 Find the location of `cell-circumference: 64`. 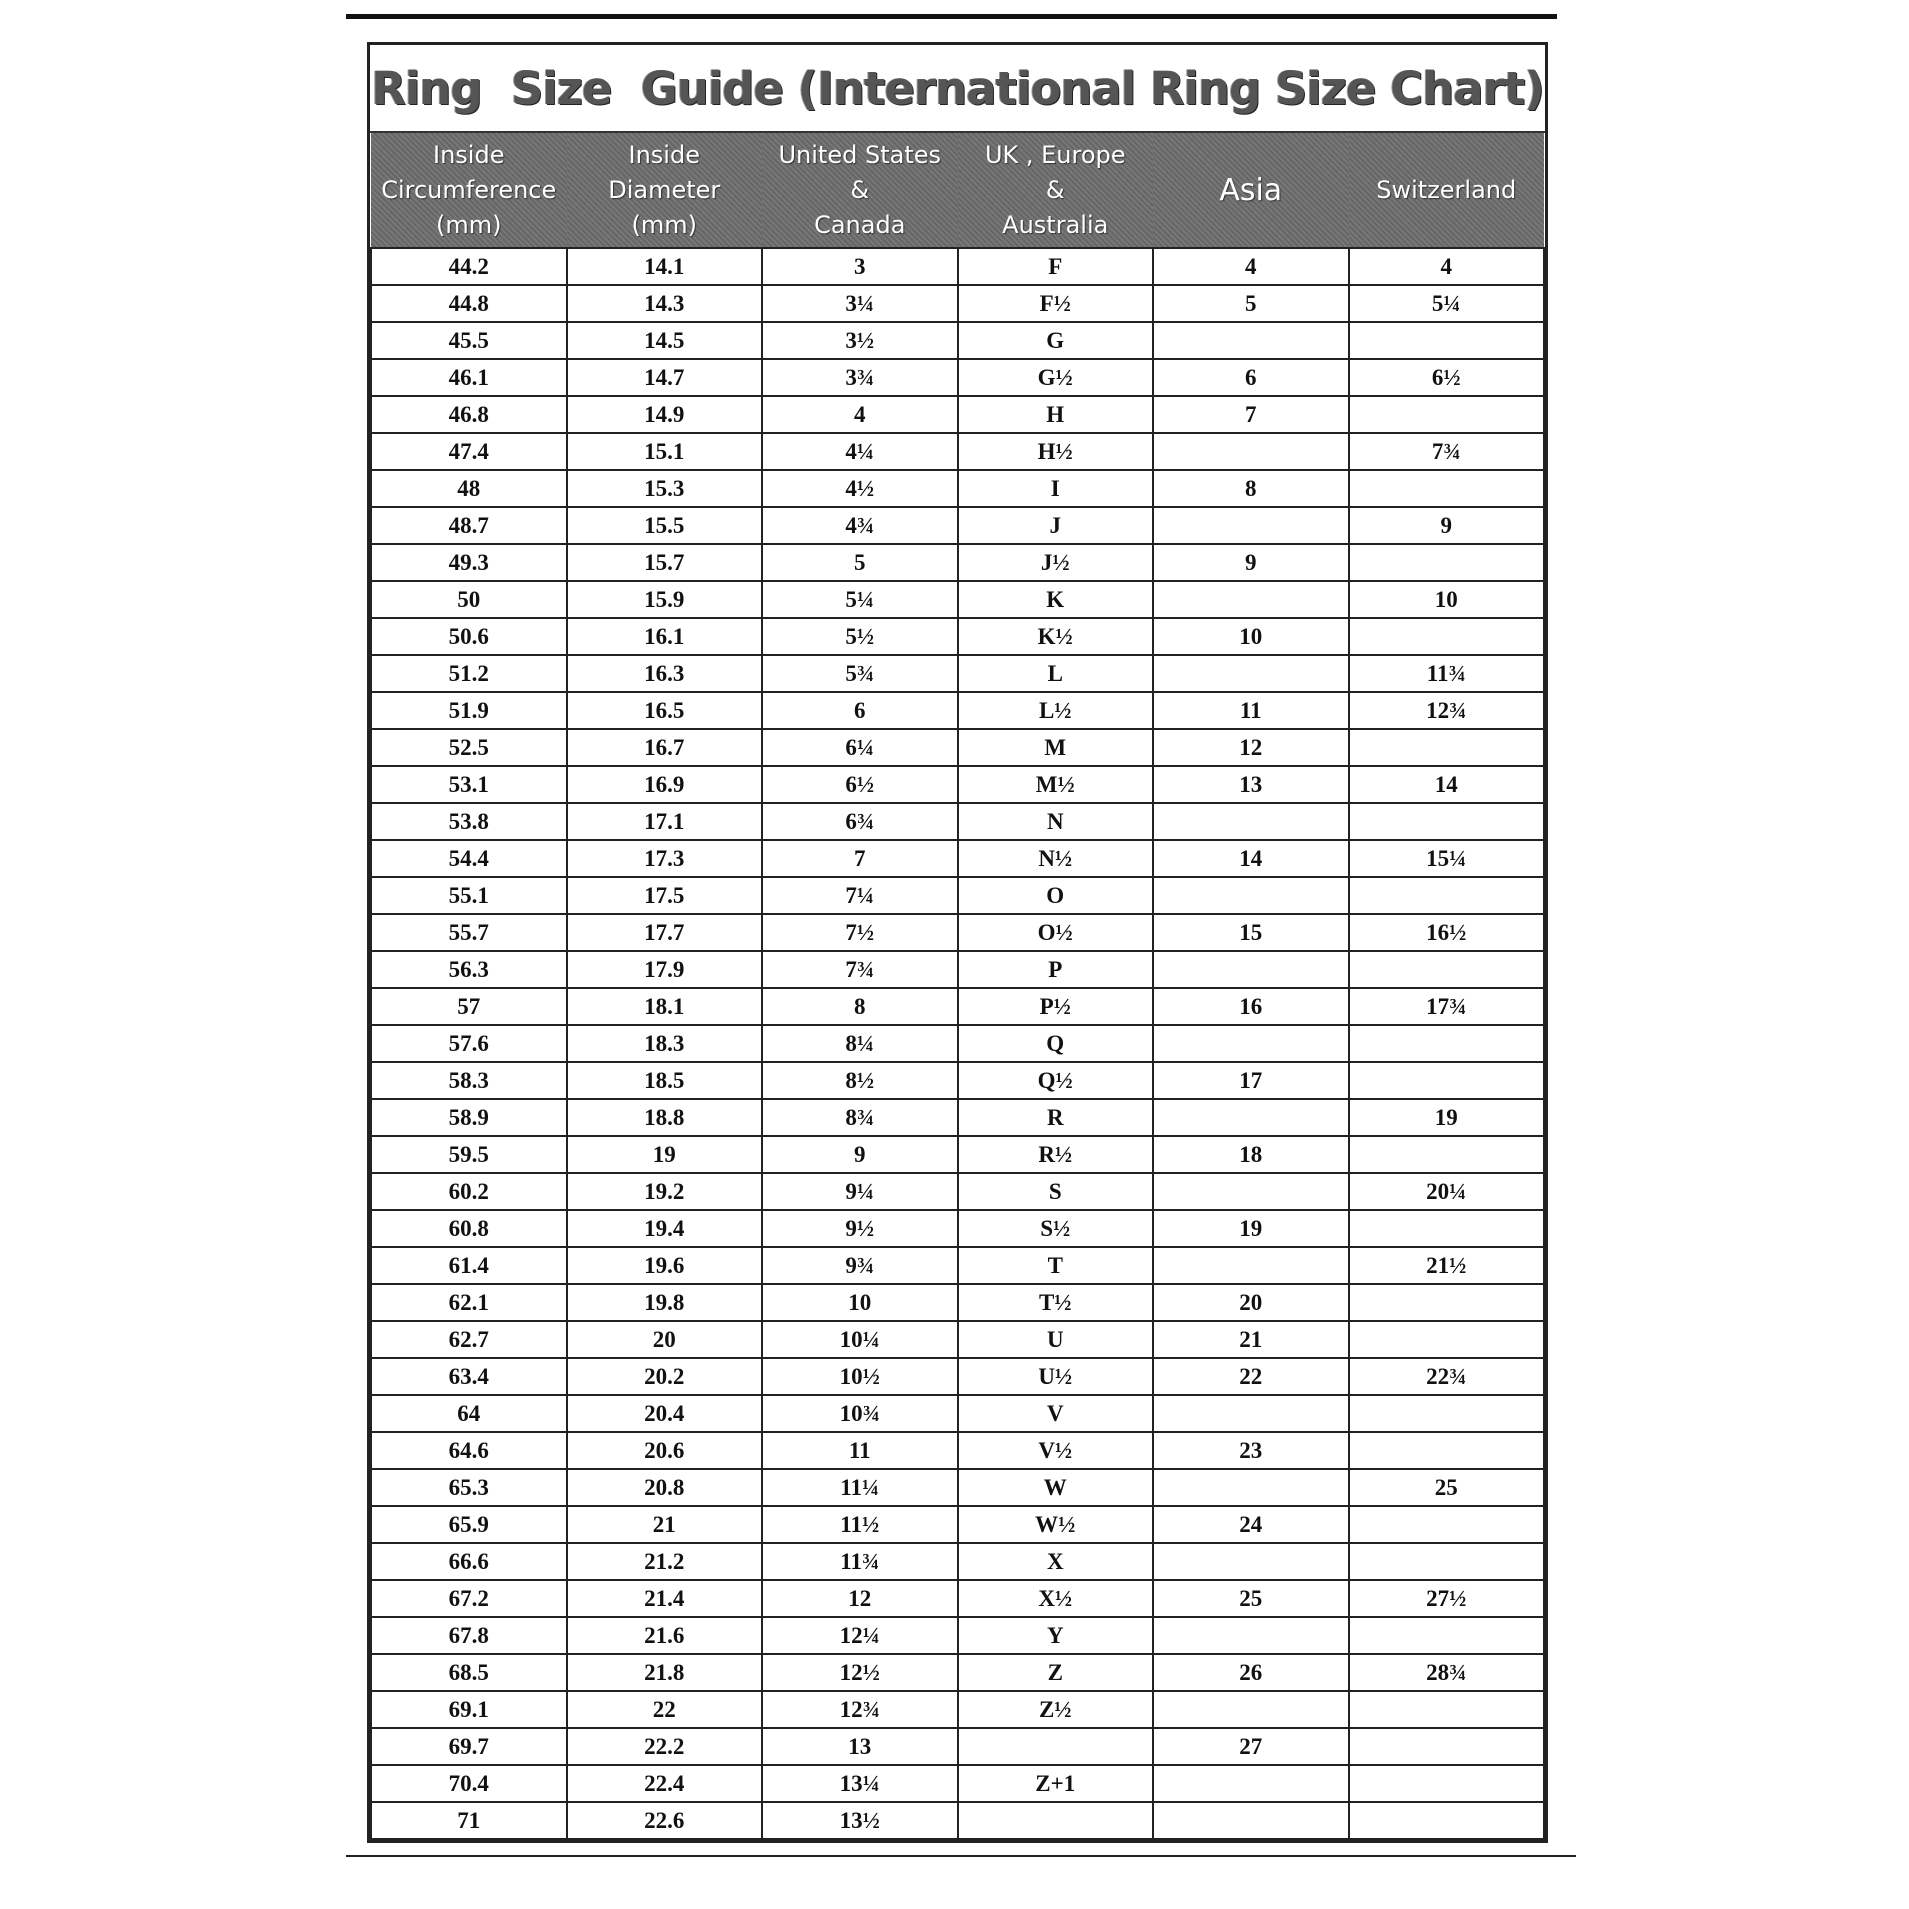

cell-circumference: 64 is located at coordinates (469, 1413).